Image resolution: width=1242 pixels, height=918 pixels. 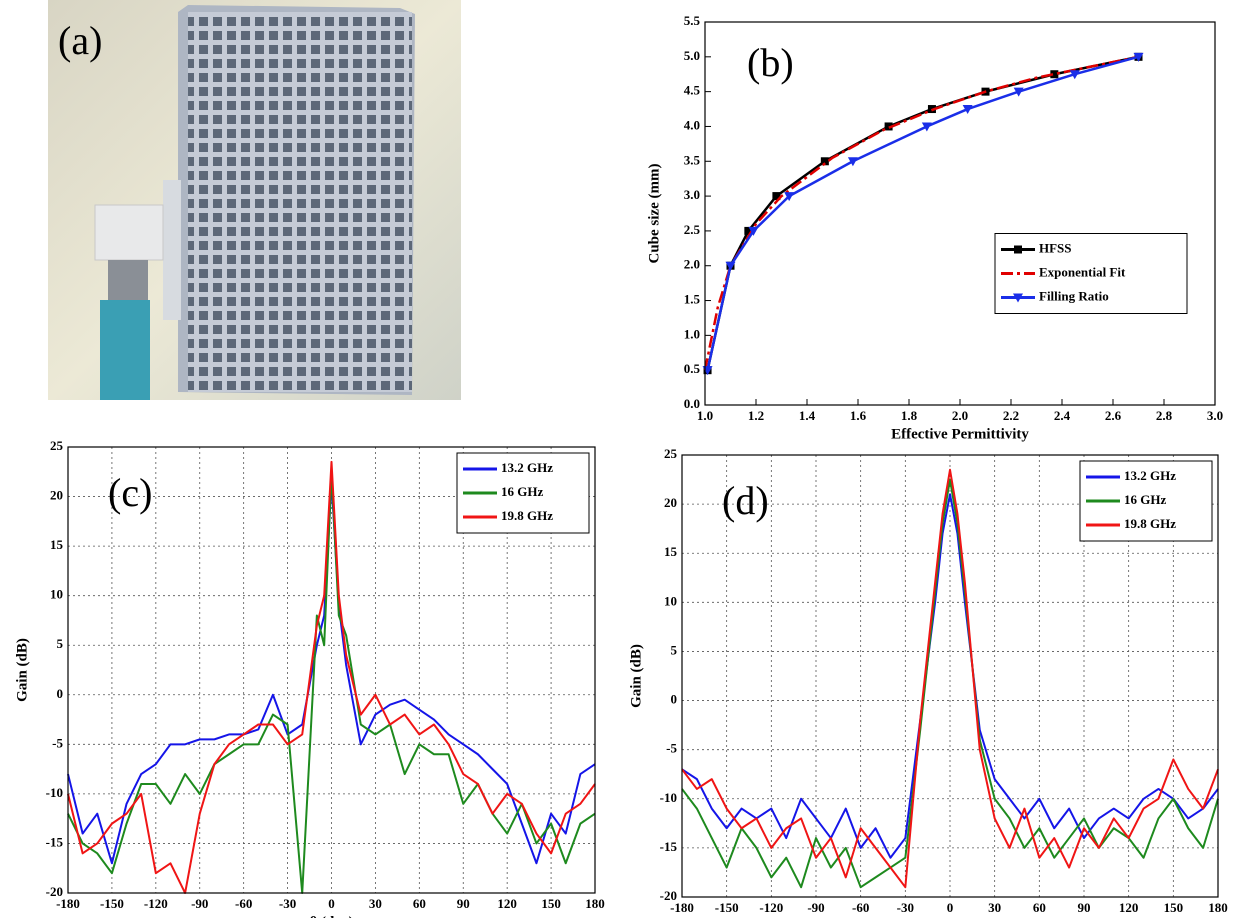 What do you see at coordinates (692, 124) in the screenshot?
I see `y-tick-label: 4.0` at bounding box center [692, 124].